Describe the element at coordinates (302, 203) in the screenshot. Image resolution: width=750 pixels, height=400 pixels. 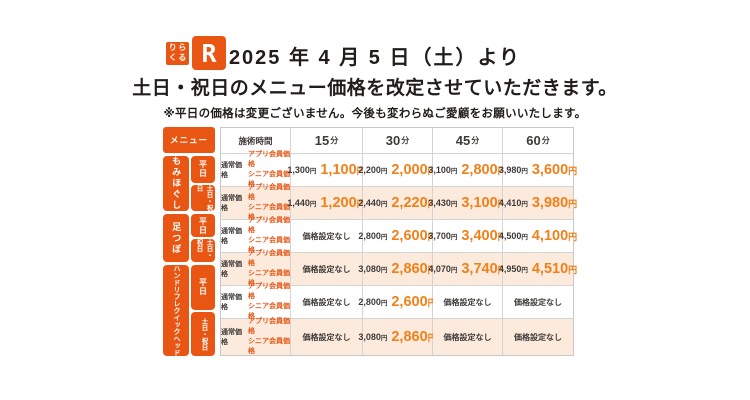
I see `regular-price: 1,440円` at that location.